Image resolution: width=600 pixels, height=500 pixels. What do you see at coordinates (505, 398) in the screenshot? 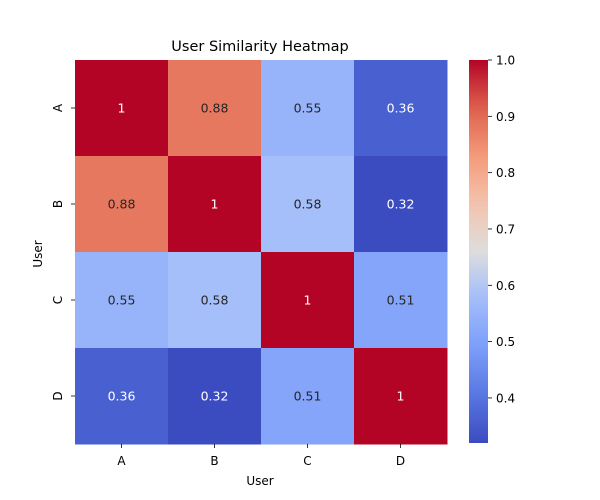
I see `colorbar-tick-label: 0.4` at bounding box center [505, 398].